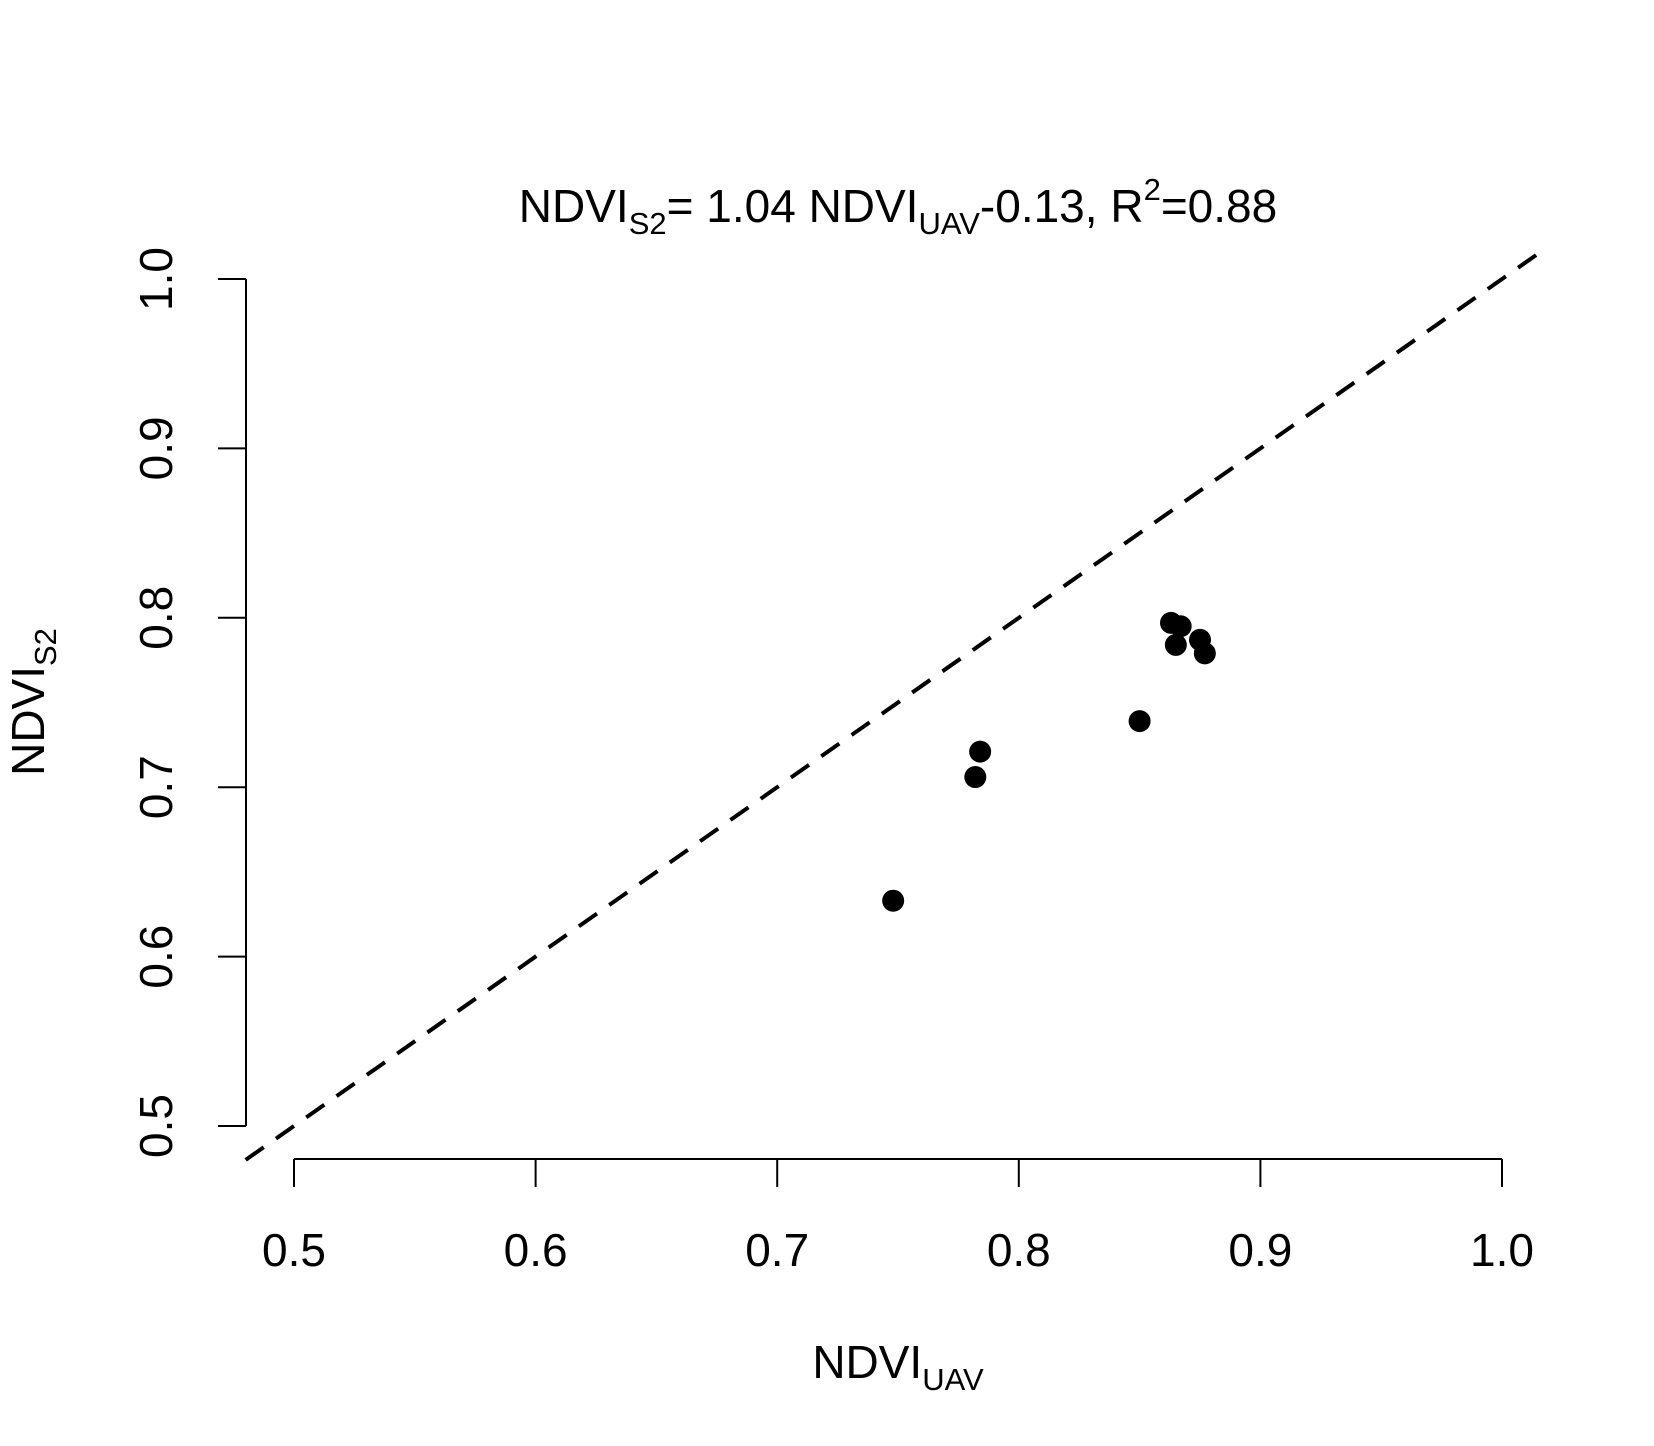  What do you see at coordinates (777, 1250) in the screenshot?
I see `x-tick-label: 0.7` at bounding box center [777, 1250].